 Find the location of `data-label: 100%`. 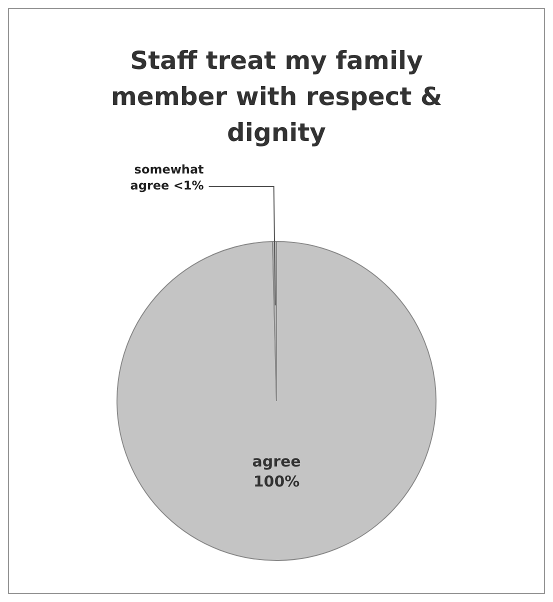

data-label: 100% is located at coordinates (276, 481).